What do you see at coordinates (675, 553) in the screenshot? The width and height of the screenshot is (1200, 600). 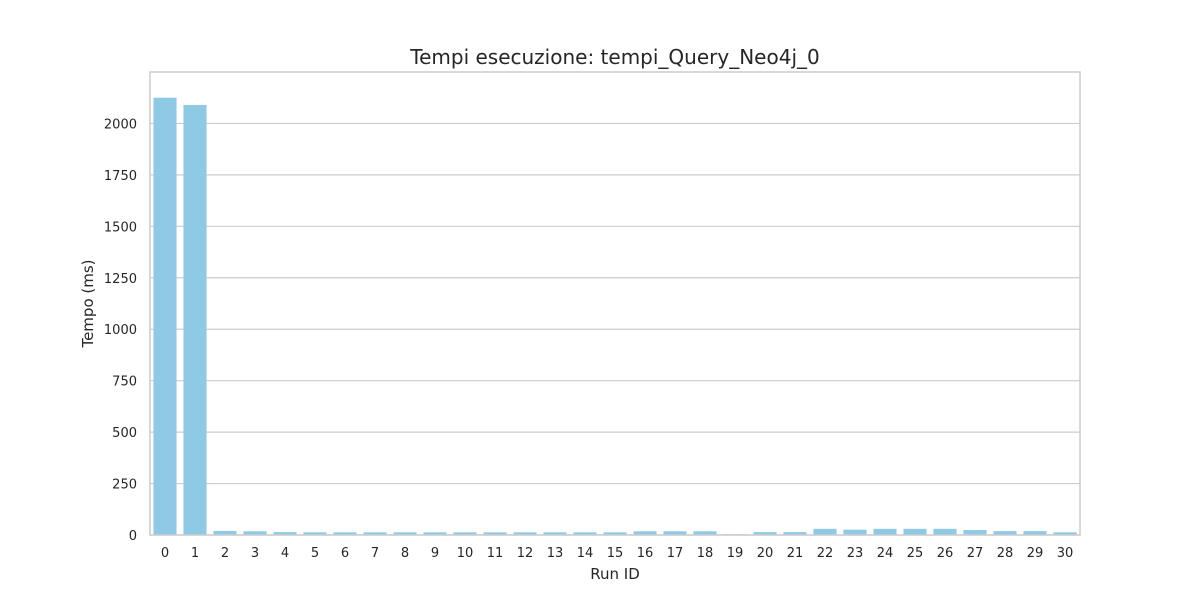 I see `x-tick-label: 17` at bounding box center [675, 553].